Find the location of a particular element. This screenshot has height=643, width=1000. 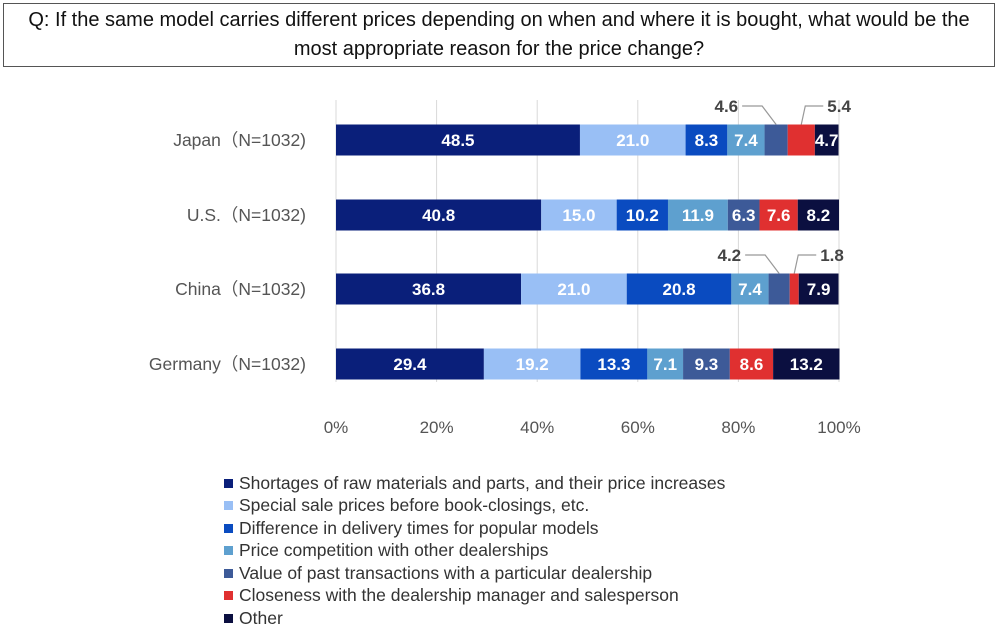

data-label: 13.2 is located at coordinates (806, 364).